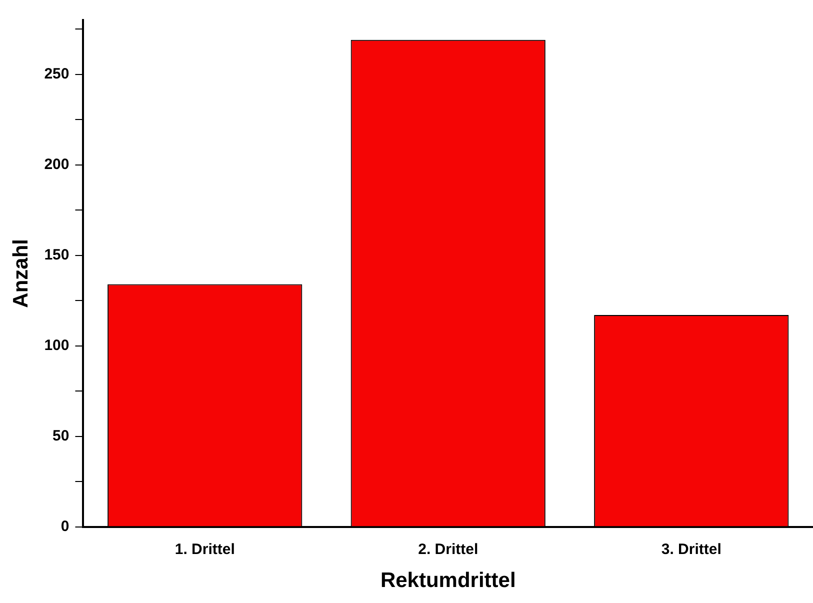  What do you see at coordinates (57, 73) in the screenshot?
I see `y-tick-label: 250` at bounding box center [57, 73].